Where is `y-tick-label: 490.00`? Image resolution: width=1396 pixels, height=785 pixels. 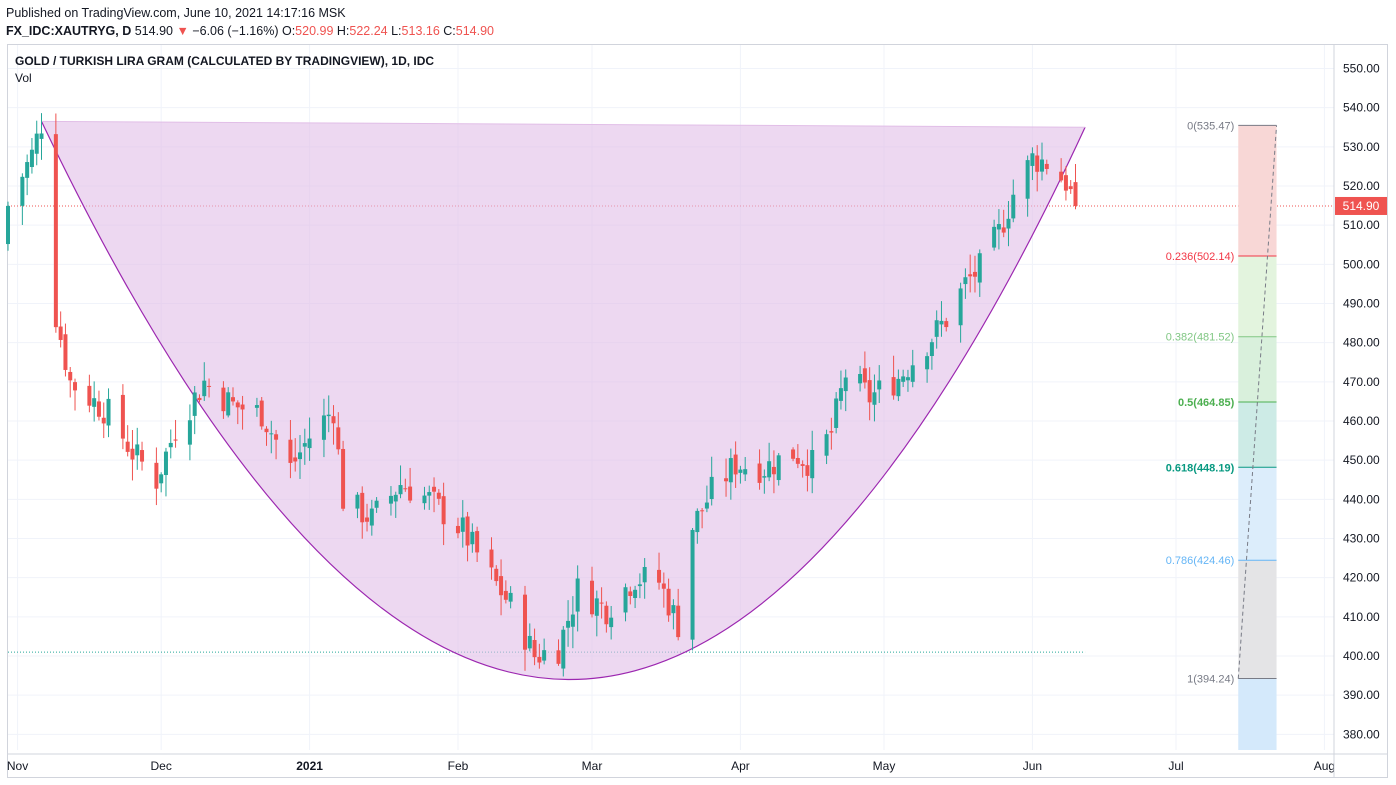 y-tick-label: 490.00 is located at coordinates (1361, 304).